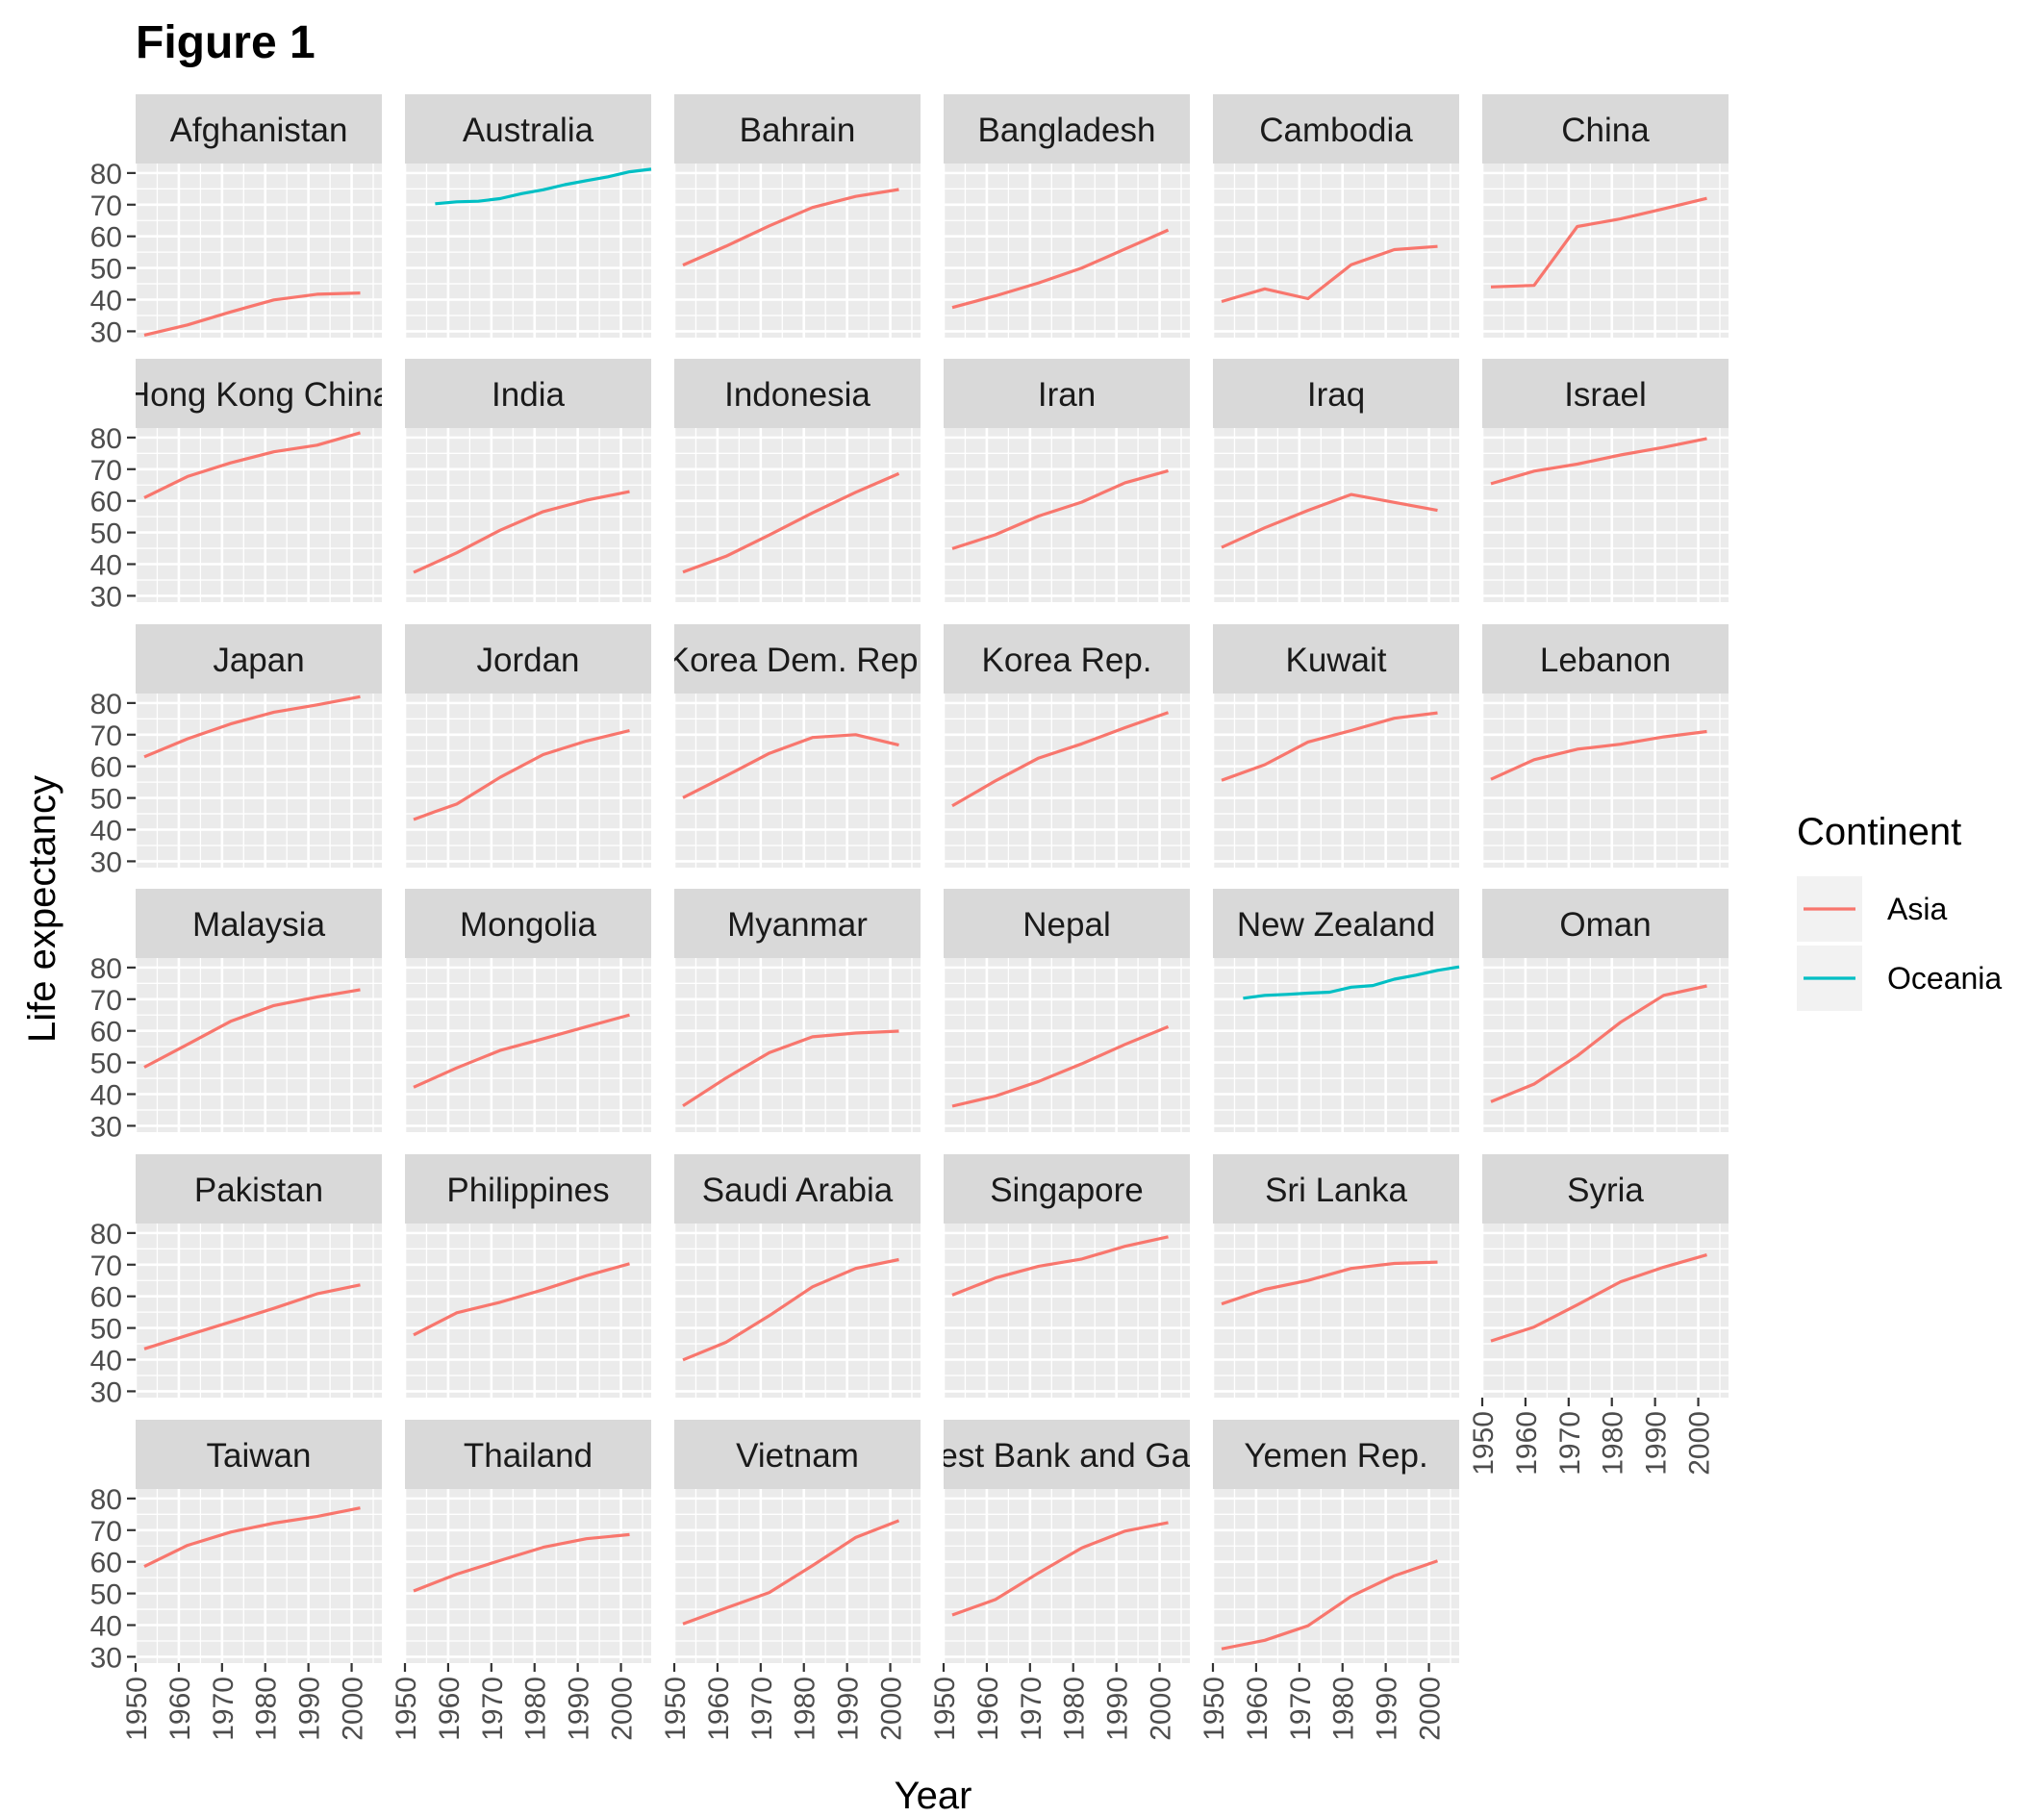 The image size is (2044, 1817). What do you see at coordinates (797, 1189) in the screenshot?
I see `strip-saudi-arabia` at bounding box center [797, 1189].